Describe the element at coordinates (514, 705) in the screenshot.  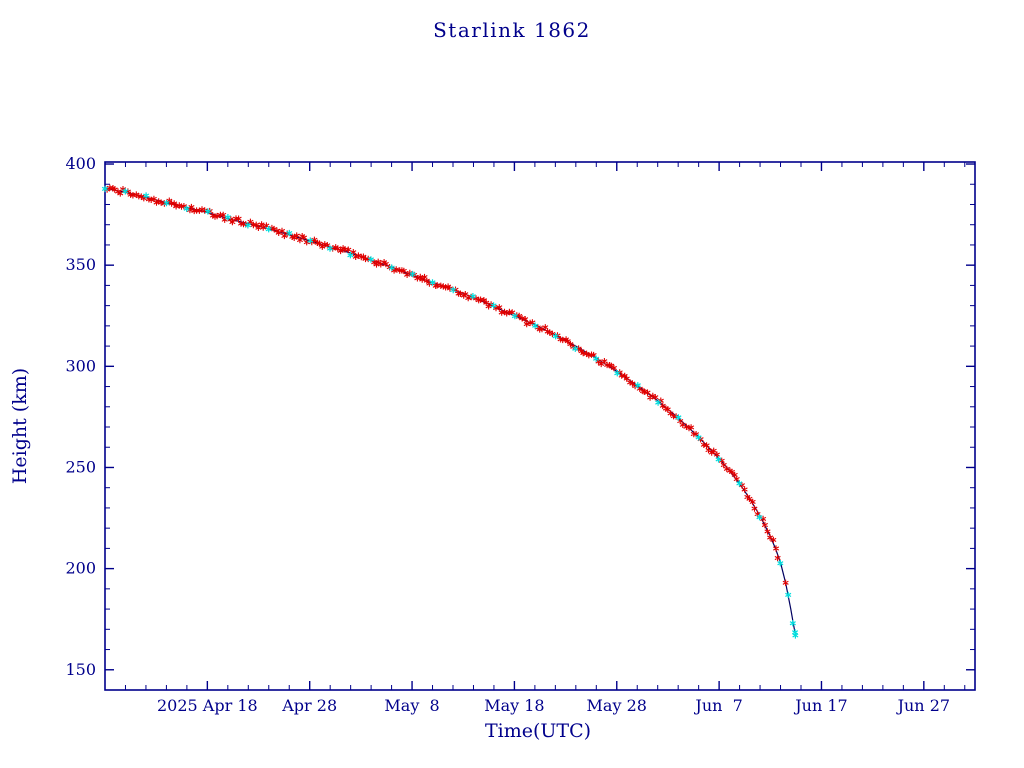
I see `x-tick-label: May 18` at that location.